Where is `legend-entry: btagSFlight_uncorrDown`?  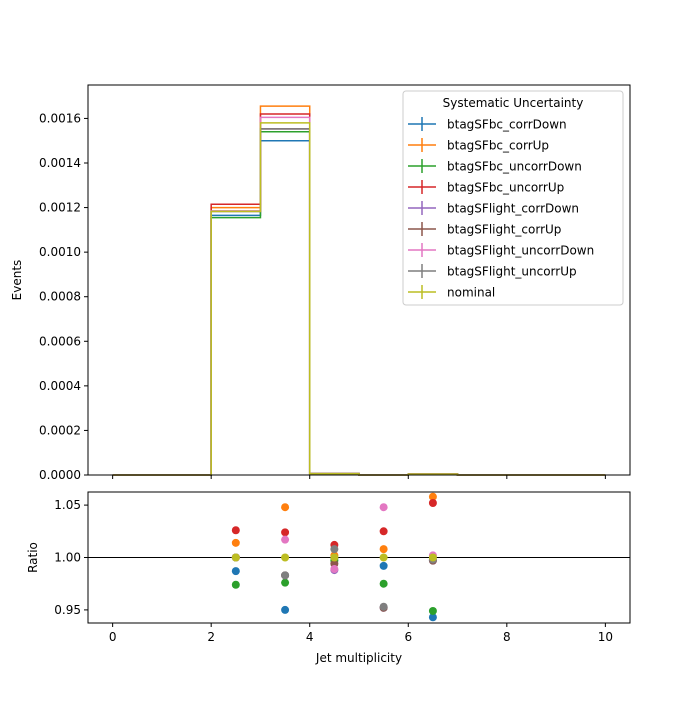
legend-entry: btagSFlight_uncorrDown is located at coordinates (501, 250).